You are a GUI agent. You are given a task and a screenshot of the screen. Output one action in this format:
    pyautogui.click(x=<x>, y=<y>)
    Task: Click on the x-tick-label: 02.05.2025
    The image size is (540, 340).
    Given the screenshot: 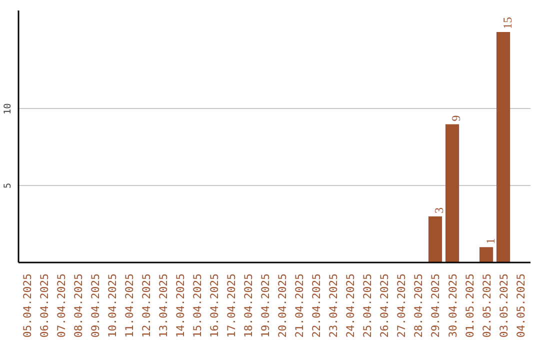 What is the action you would take?
    pyautogui.click(x=487, y=306)
    